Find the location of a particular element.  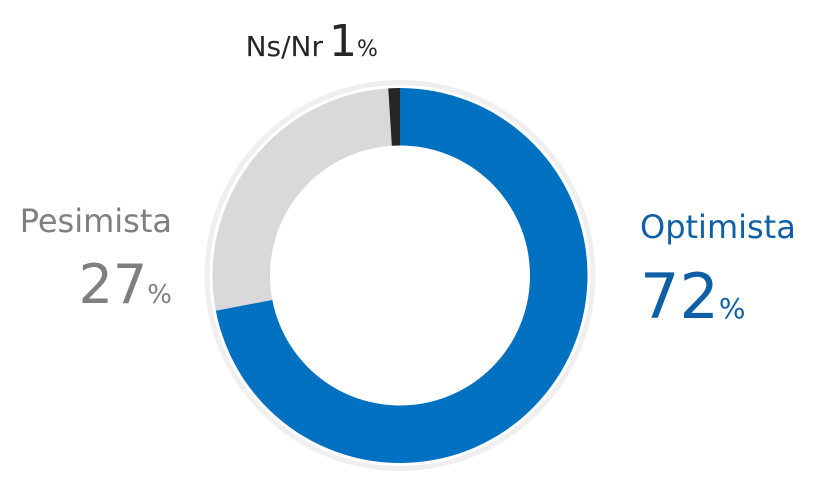

category-label: Pesimista is located at coordinates (96, 221).